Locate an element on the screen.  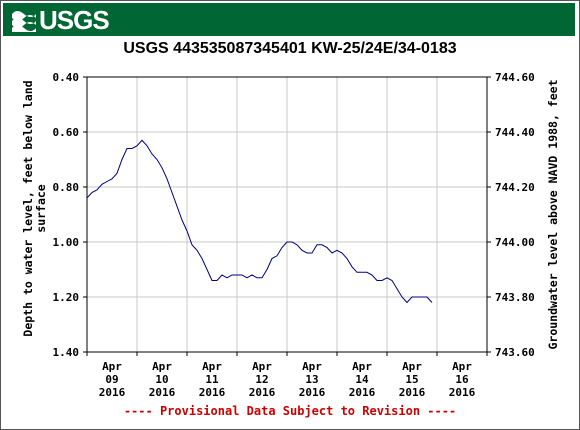
x-tick-label: 12 is located at coordinates (261, 379).